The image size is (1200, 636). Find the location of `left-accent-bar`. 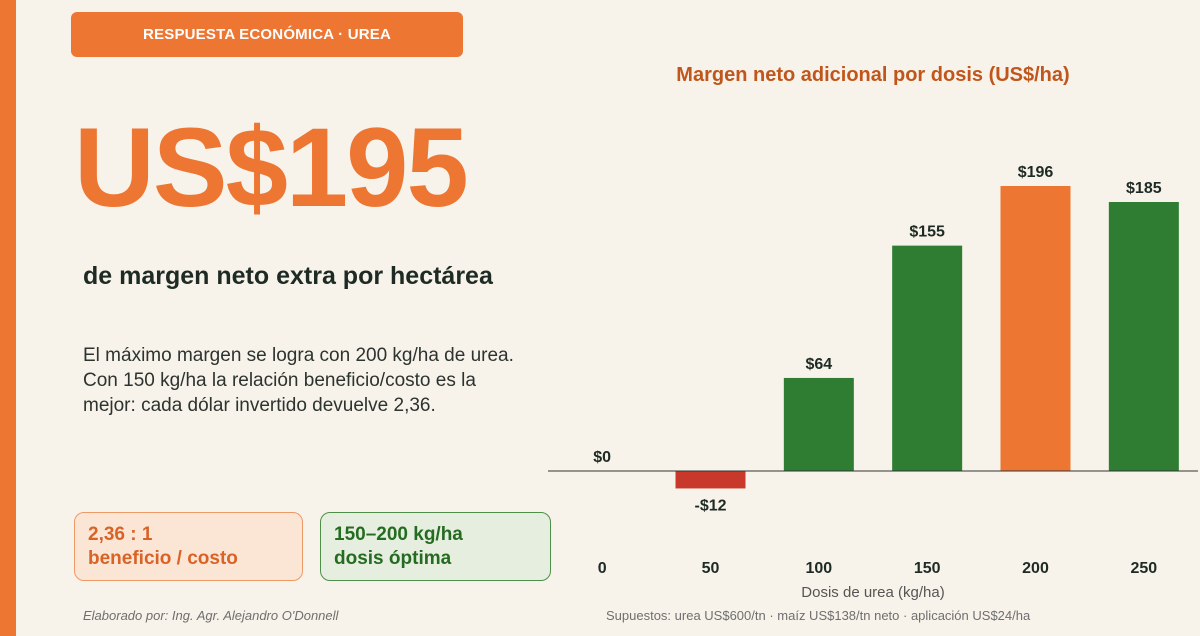

left-accent-bar is located at coordinates (8, 318).